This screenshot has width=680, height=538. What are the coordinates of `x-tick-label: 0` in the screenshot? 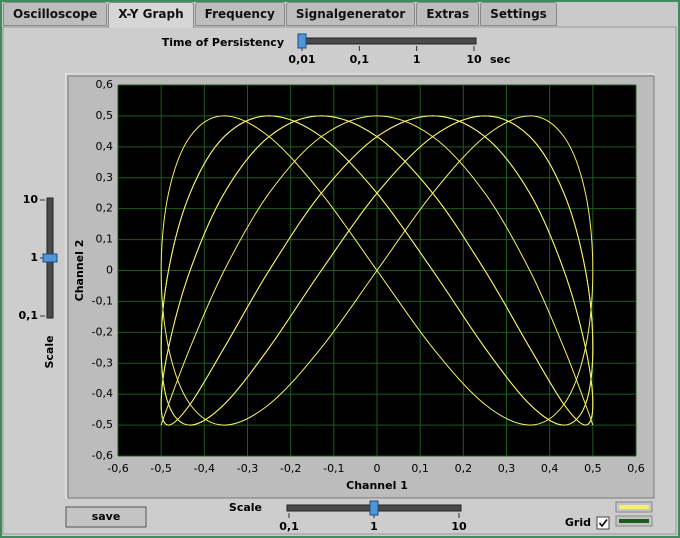 It's located at (377, 468).